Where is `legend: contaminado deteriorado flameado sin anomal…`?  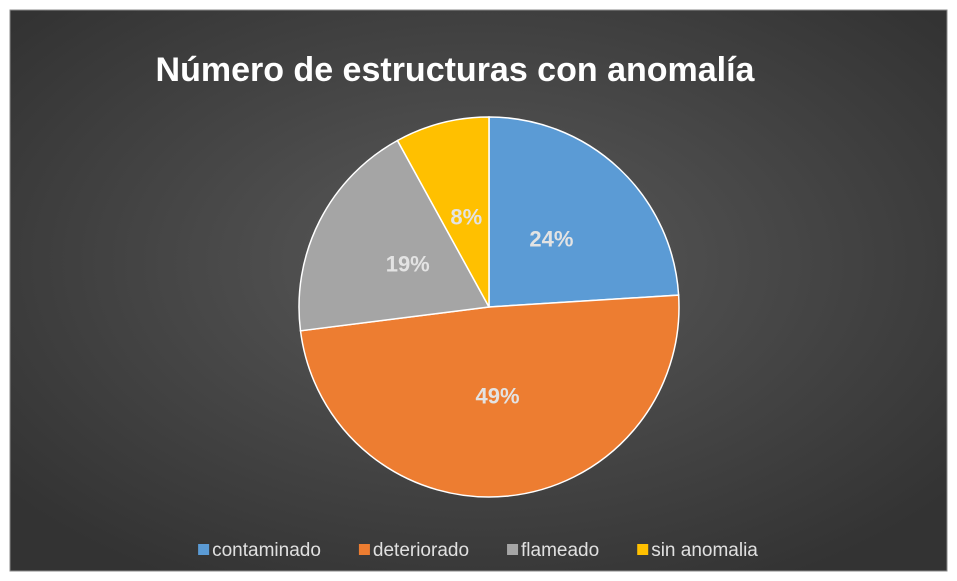
legend: contaminado deteriorado flameado sin anomal… is located at coordinates (478, 550).